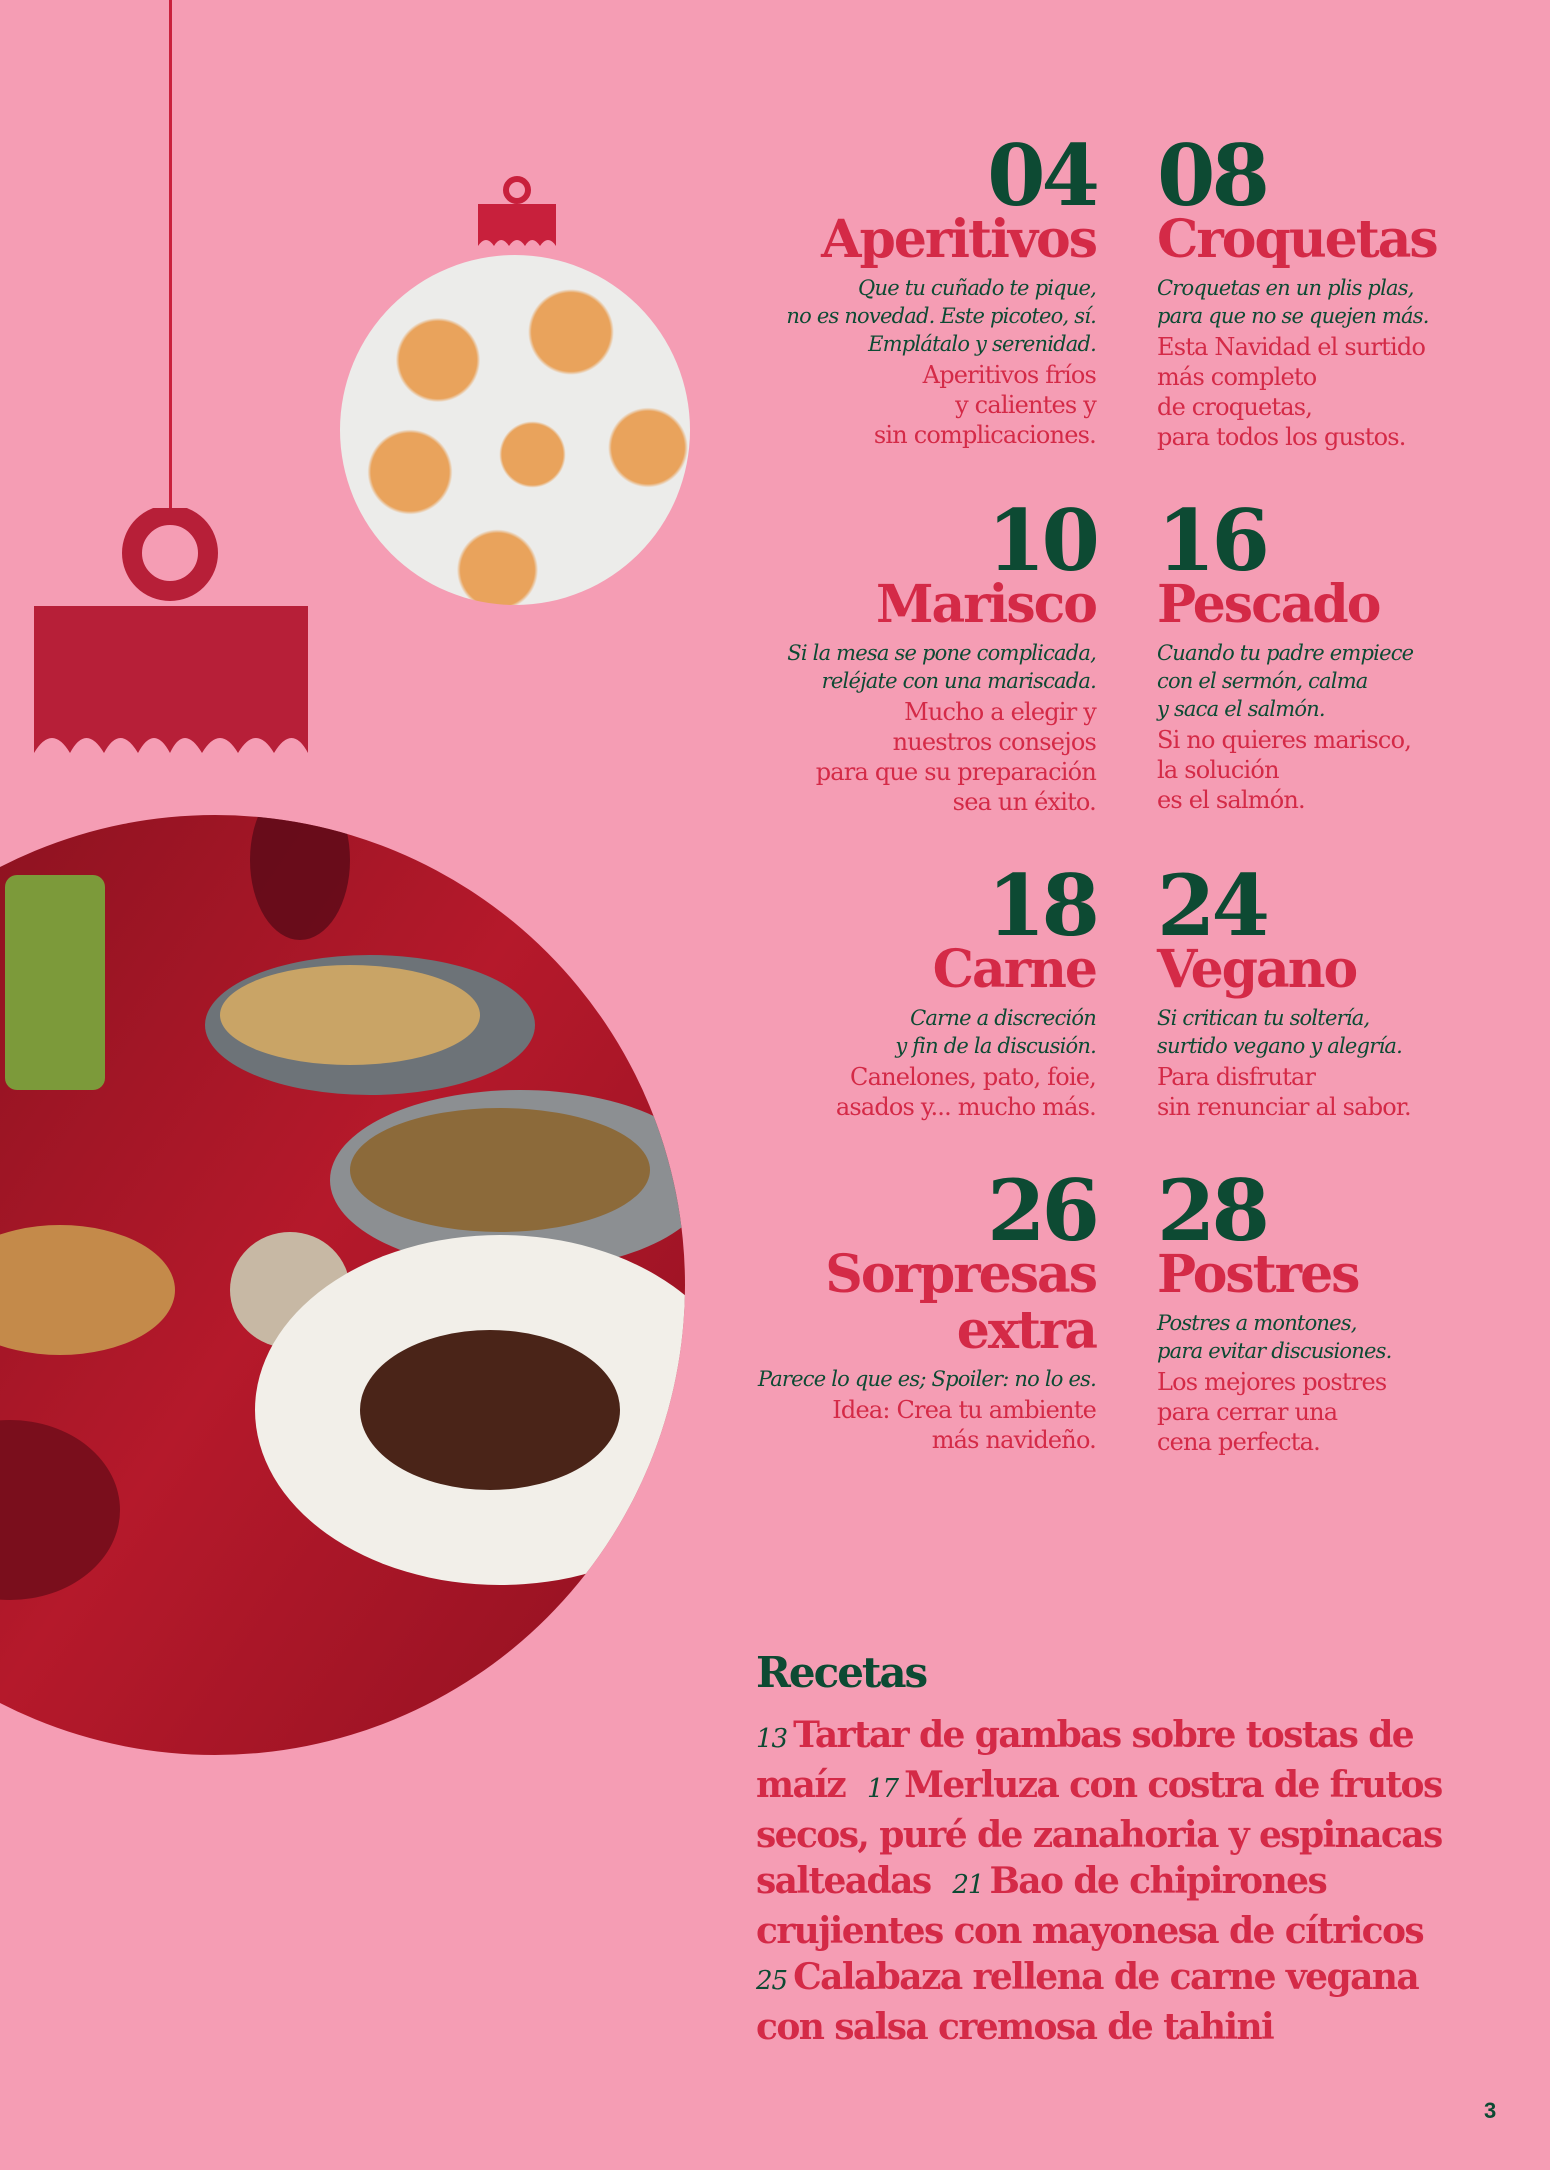 Image resolution: width=1550 pixels, height=2170 pixels. Describe the element at coordinates (961, 1302) in the screenshot. I see `section-title: Sorpresas extra` at that location.